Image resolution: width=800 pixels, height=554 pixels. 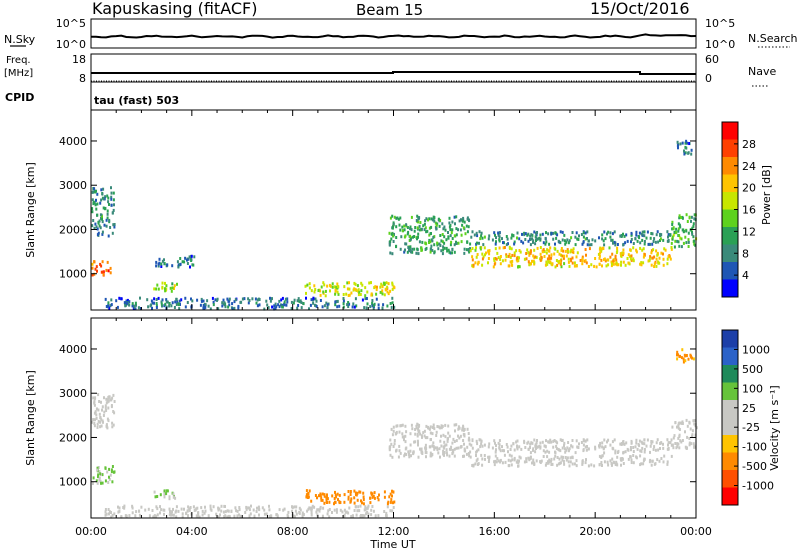 I want to click on freq-right-tick-top: 60, so click(x=712, y=59).